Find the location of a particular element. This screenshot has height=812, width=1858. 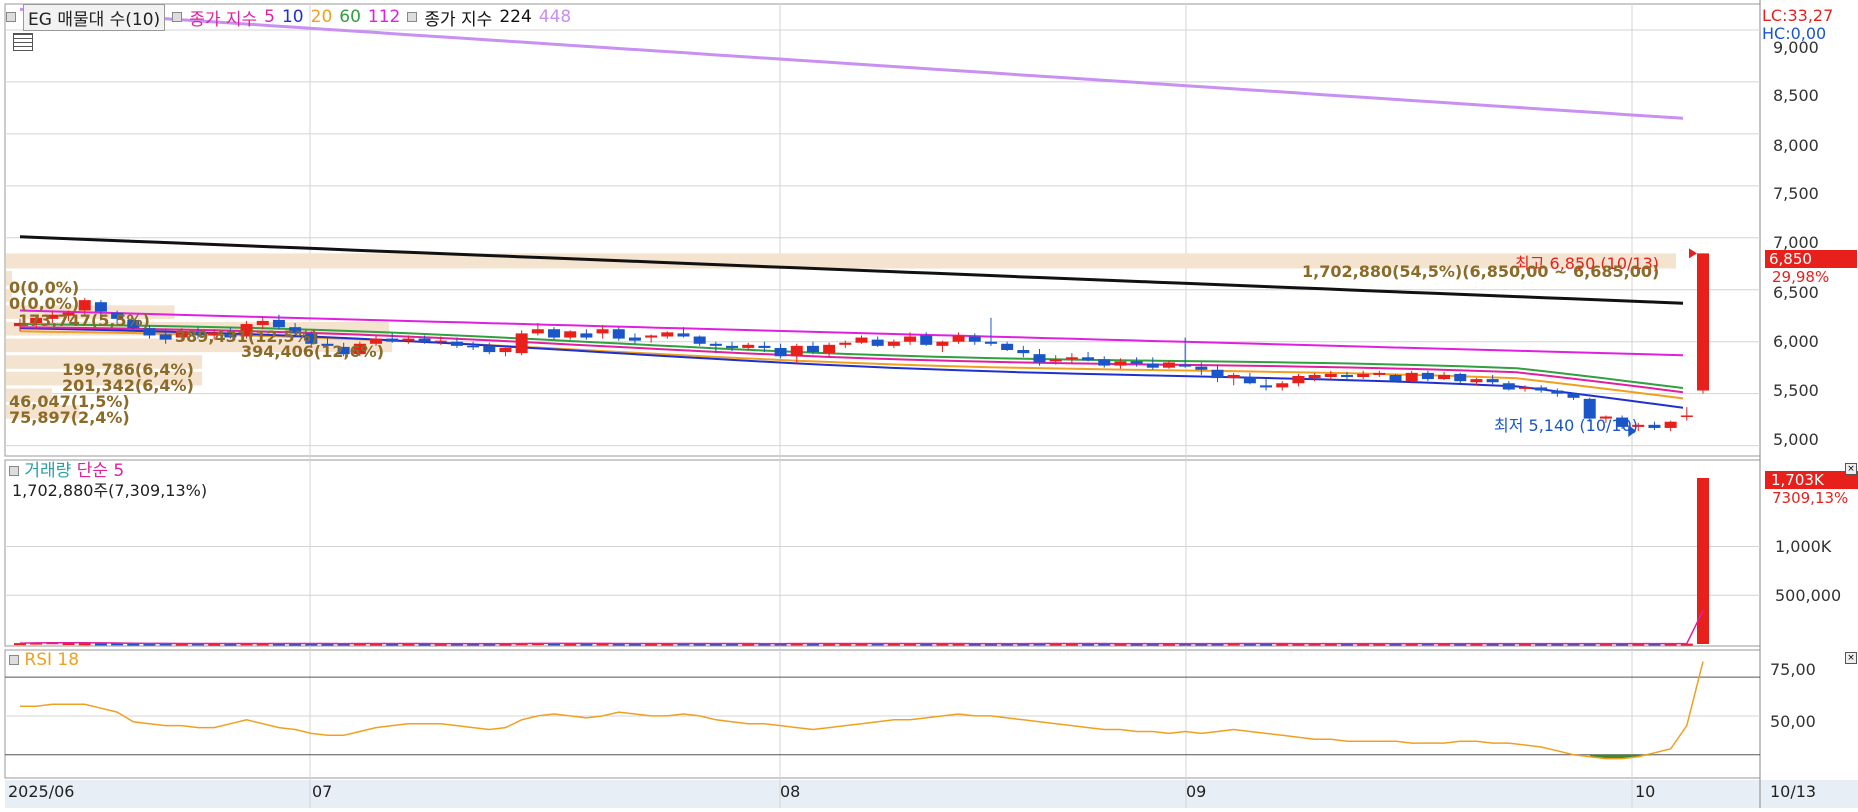

volume-ma-label: 단순 5 is located at coordinates (100, 471).